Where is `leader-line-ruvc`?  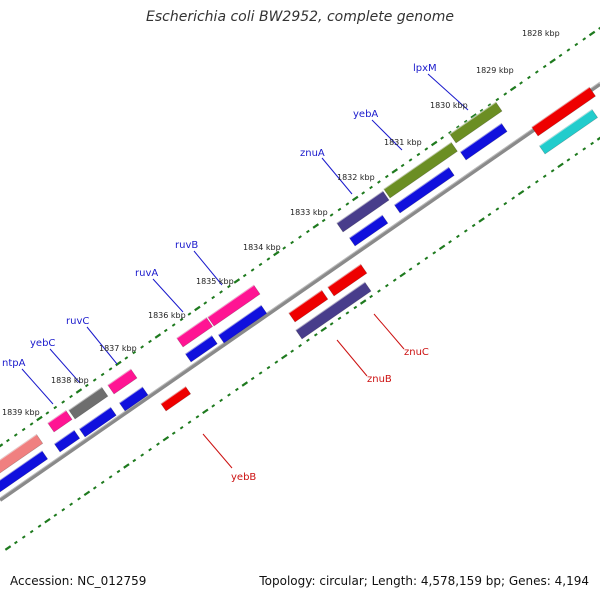 leader-line-ruvc is located at coordinates (102, 345).